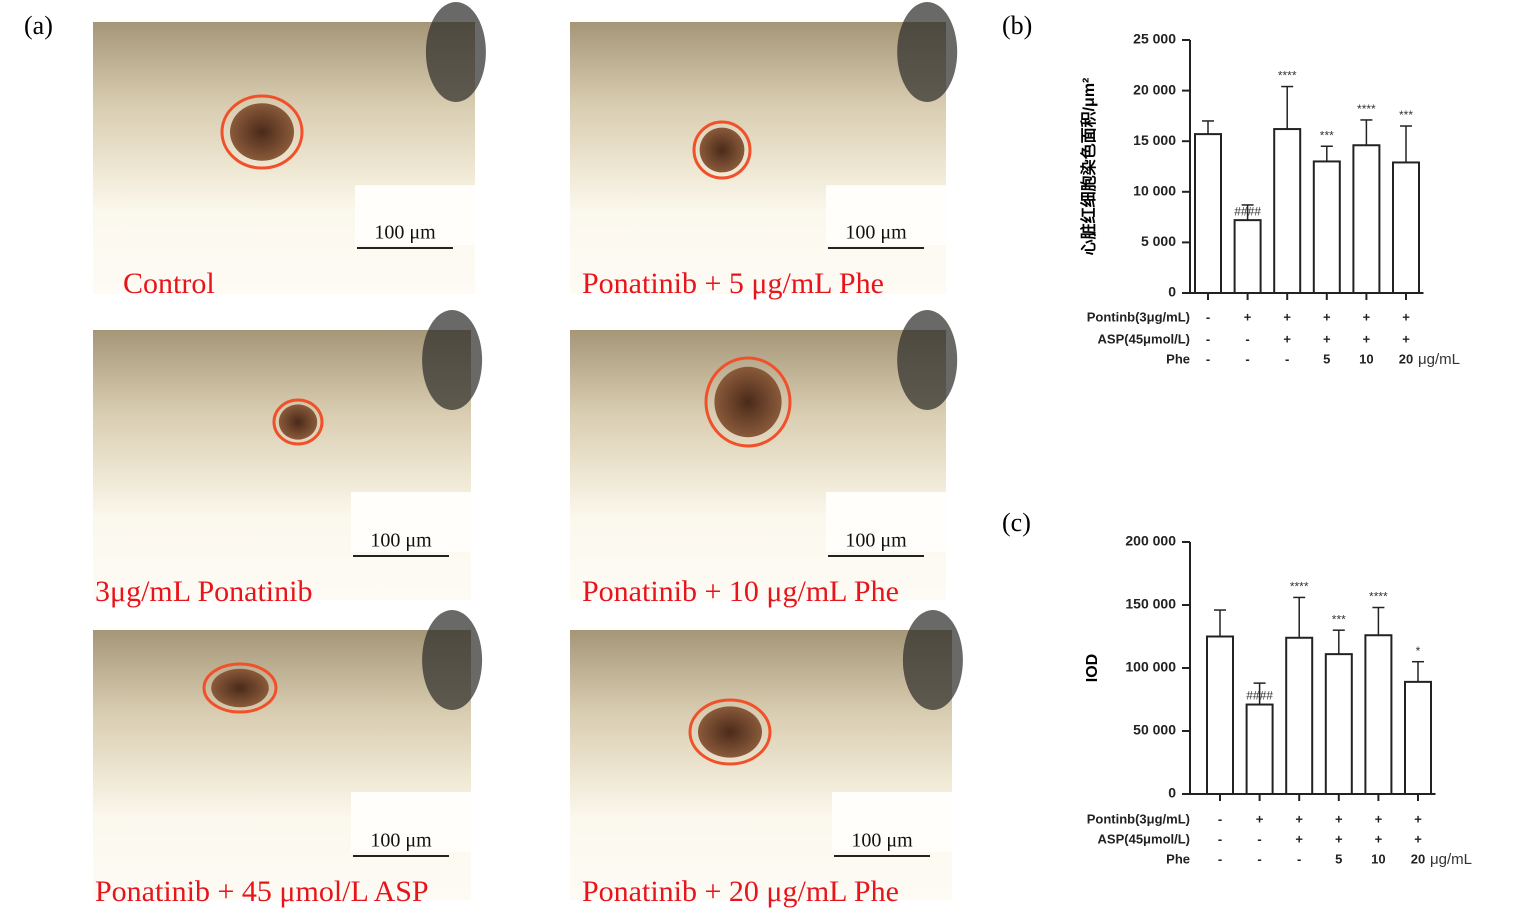  I want to click on panel-label: (b), so click(1017, 25).